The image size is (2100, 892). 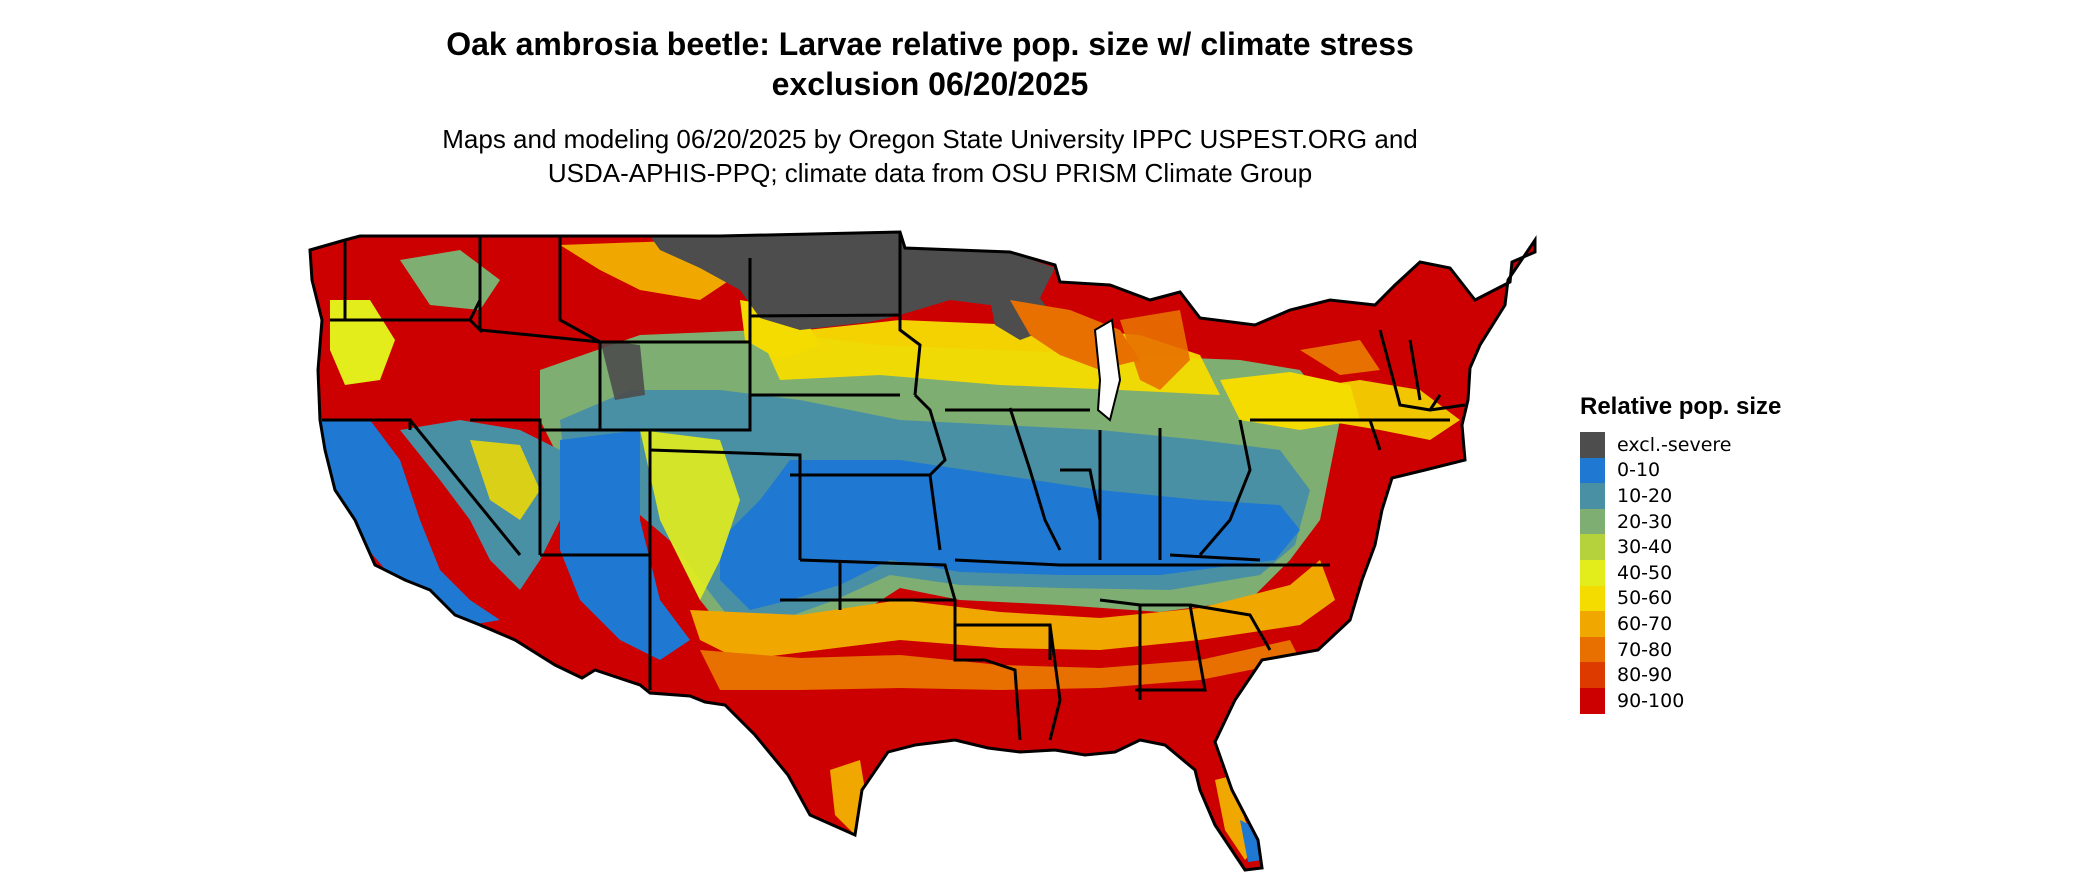 What do you see at coordinates (1730, 649) in the screenshot?
I see `legend-item: 70-80` at bounding box center [1730, 649].